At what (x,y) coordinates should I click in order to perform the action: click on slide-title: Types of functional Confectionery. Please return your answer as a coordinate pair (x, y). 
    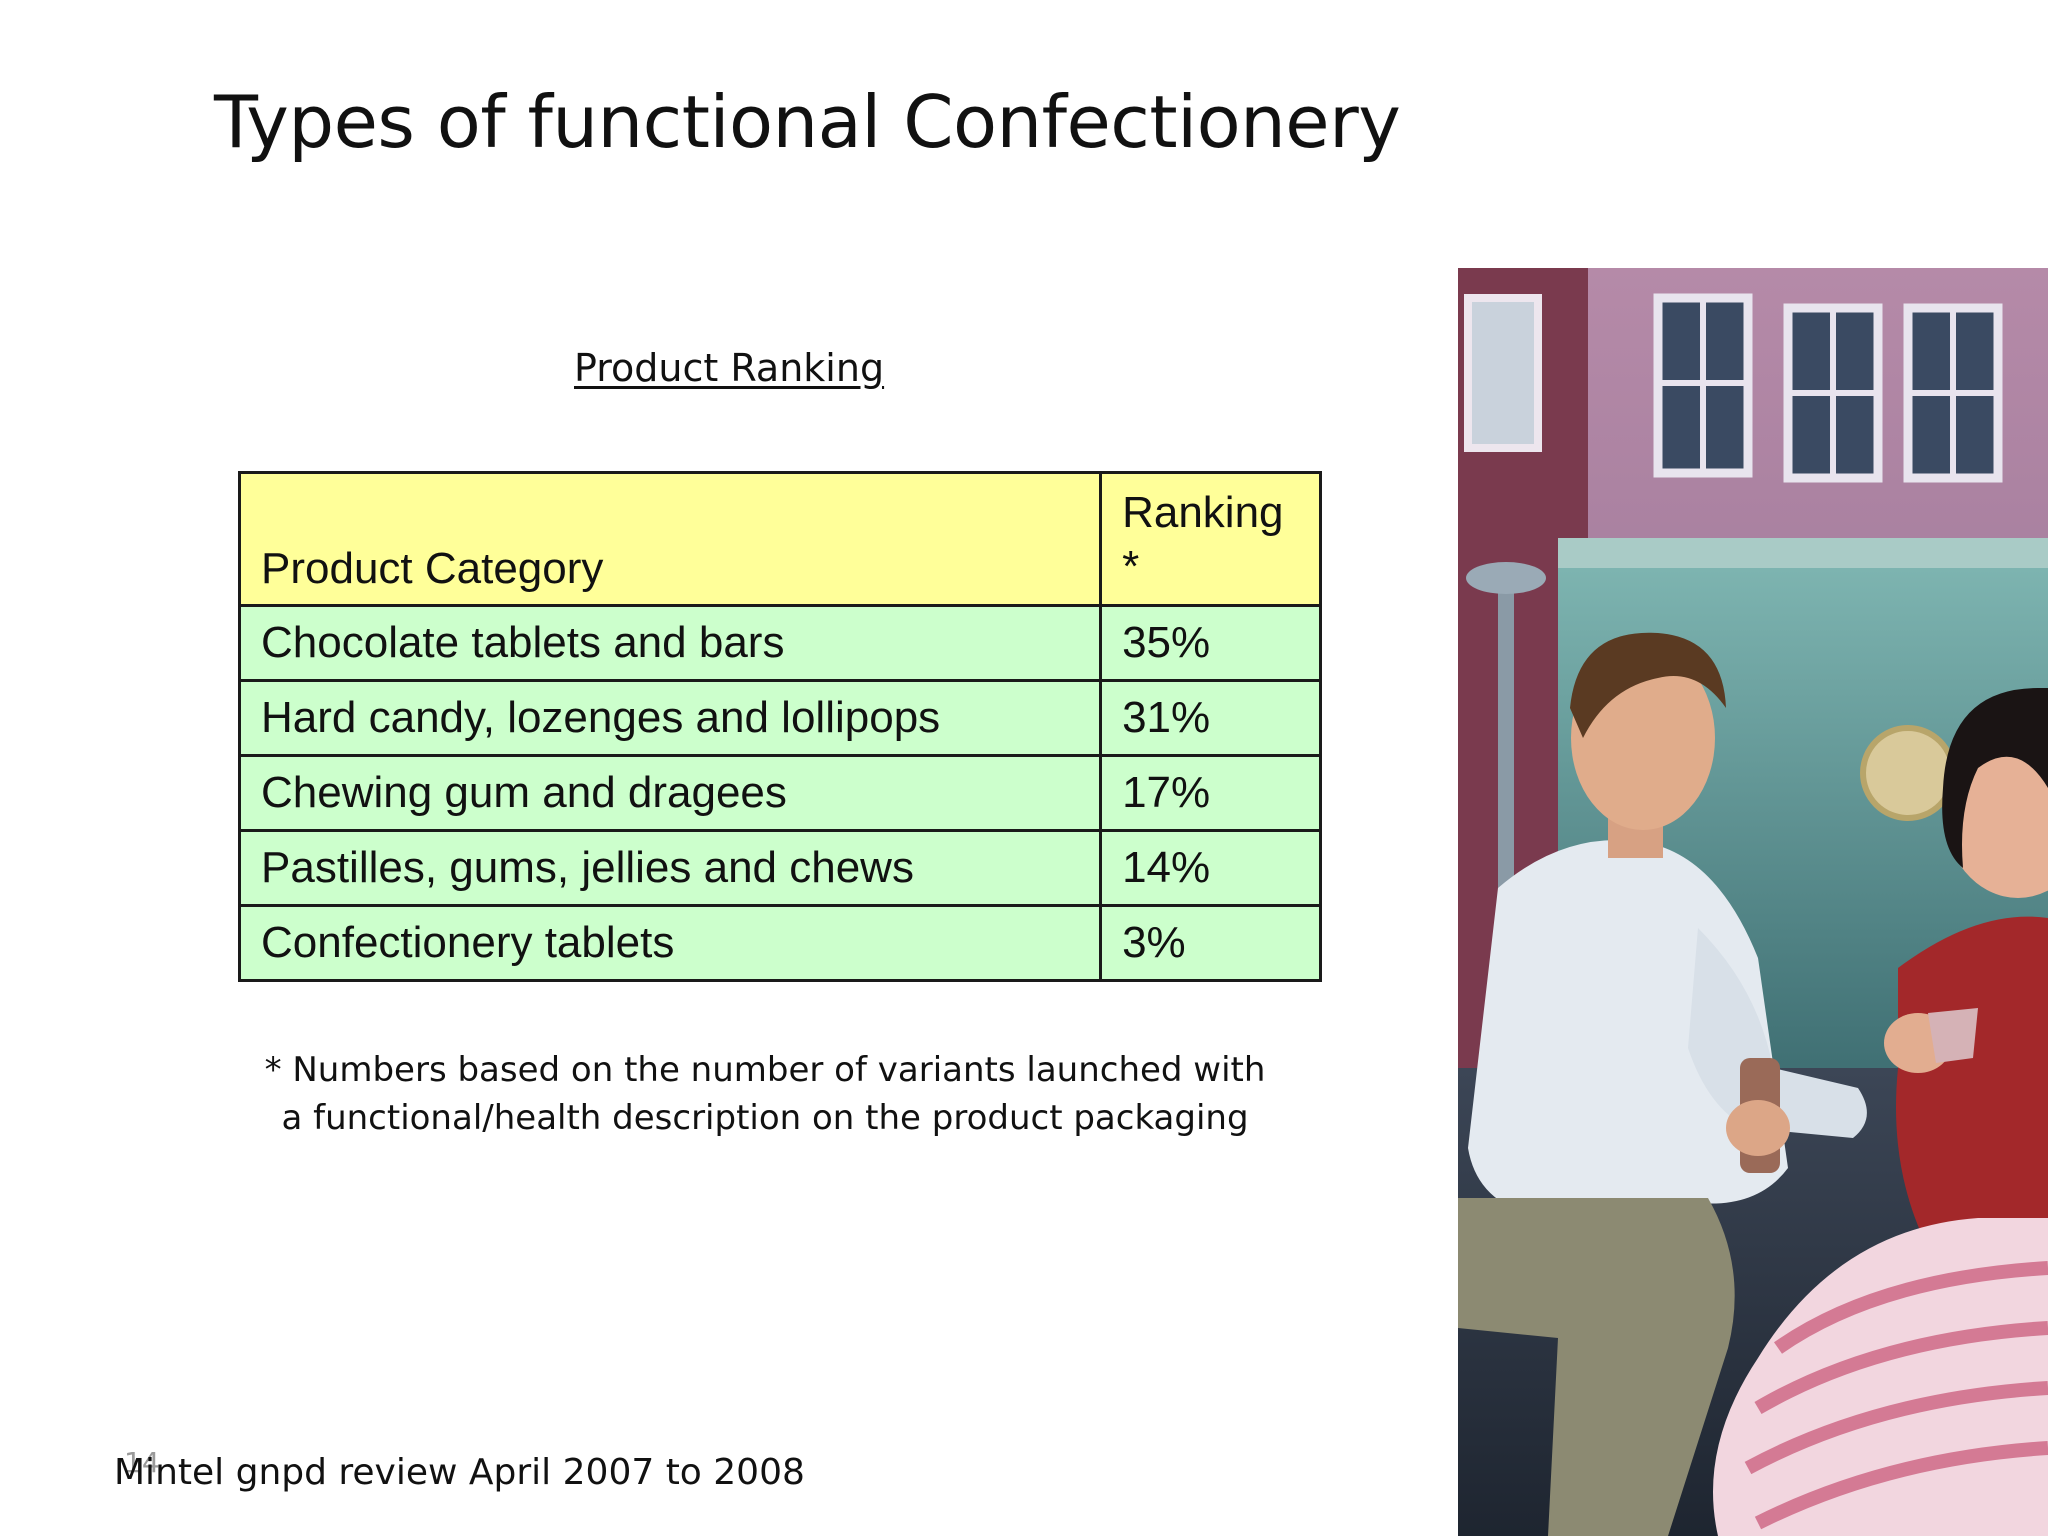
    Looking at the image, I should click on (807, 122).